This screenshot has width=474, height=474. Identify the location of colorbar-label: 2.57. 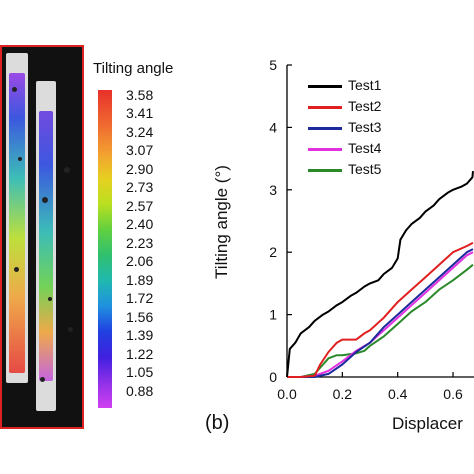
(140, 205).